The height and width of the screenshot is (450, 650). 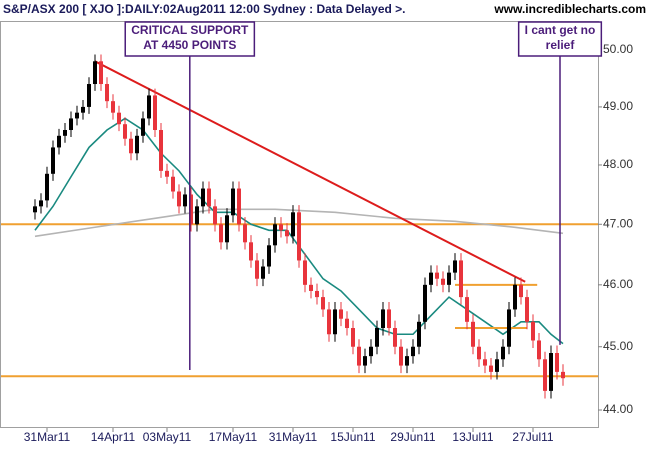 I want to click on y-tick-label: 50.00, so click(x=618, y=49).